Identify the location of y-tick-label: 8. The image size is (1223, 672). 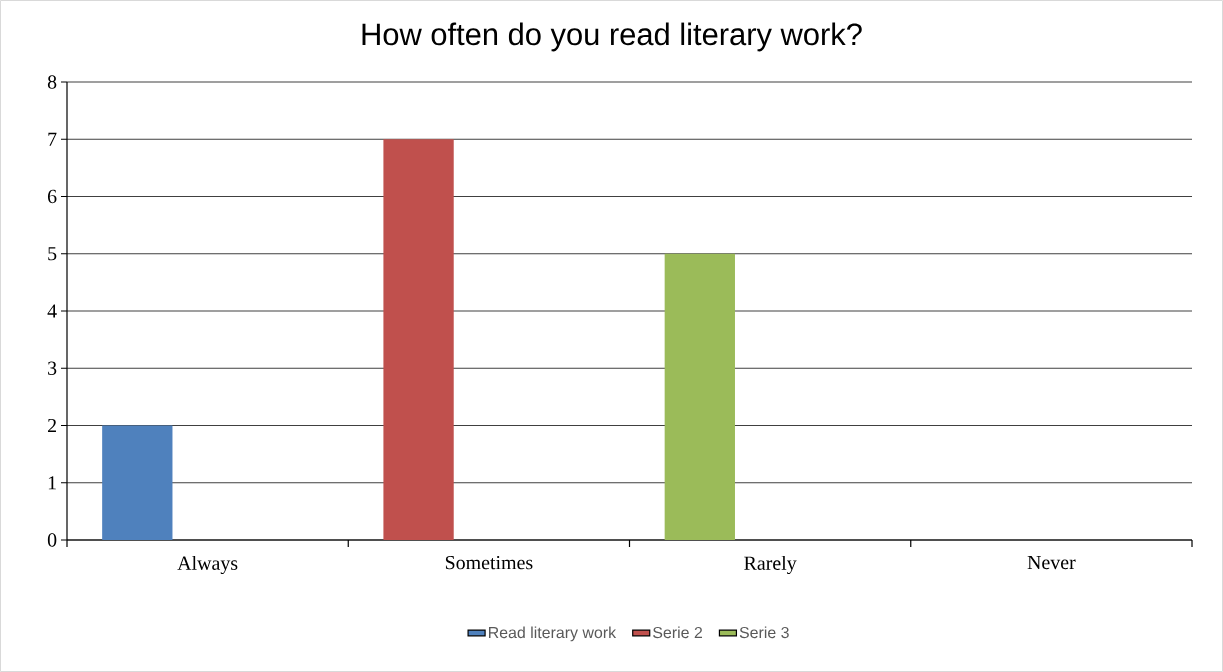
(52, 82).